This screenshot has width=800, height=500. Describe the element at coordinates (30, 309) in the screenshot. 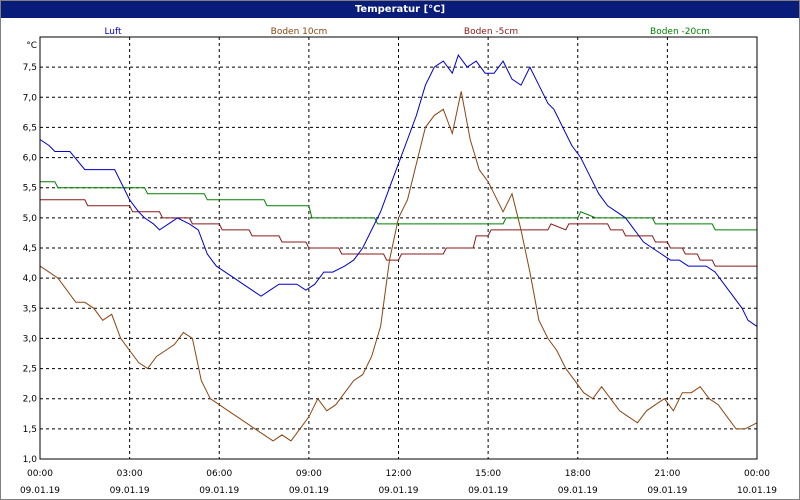

I see `y-tick-label: 3,5` at that location.